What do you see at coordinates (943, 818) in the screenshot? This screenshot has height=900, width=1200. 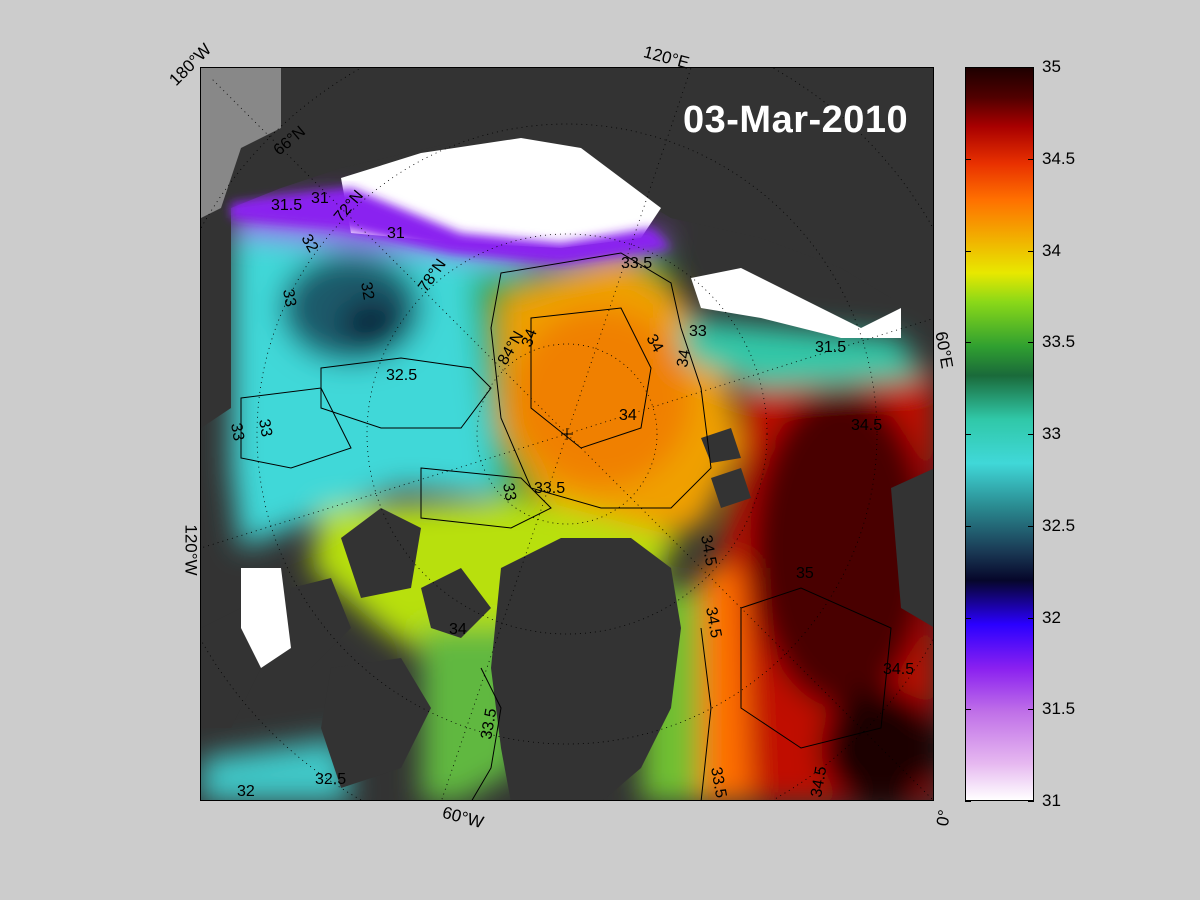 I see `lon-label-0: 0°` at bounding box center [943, 818].